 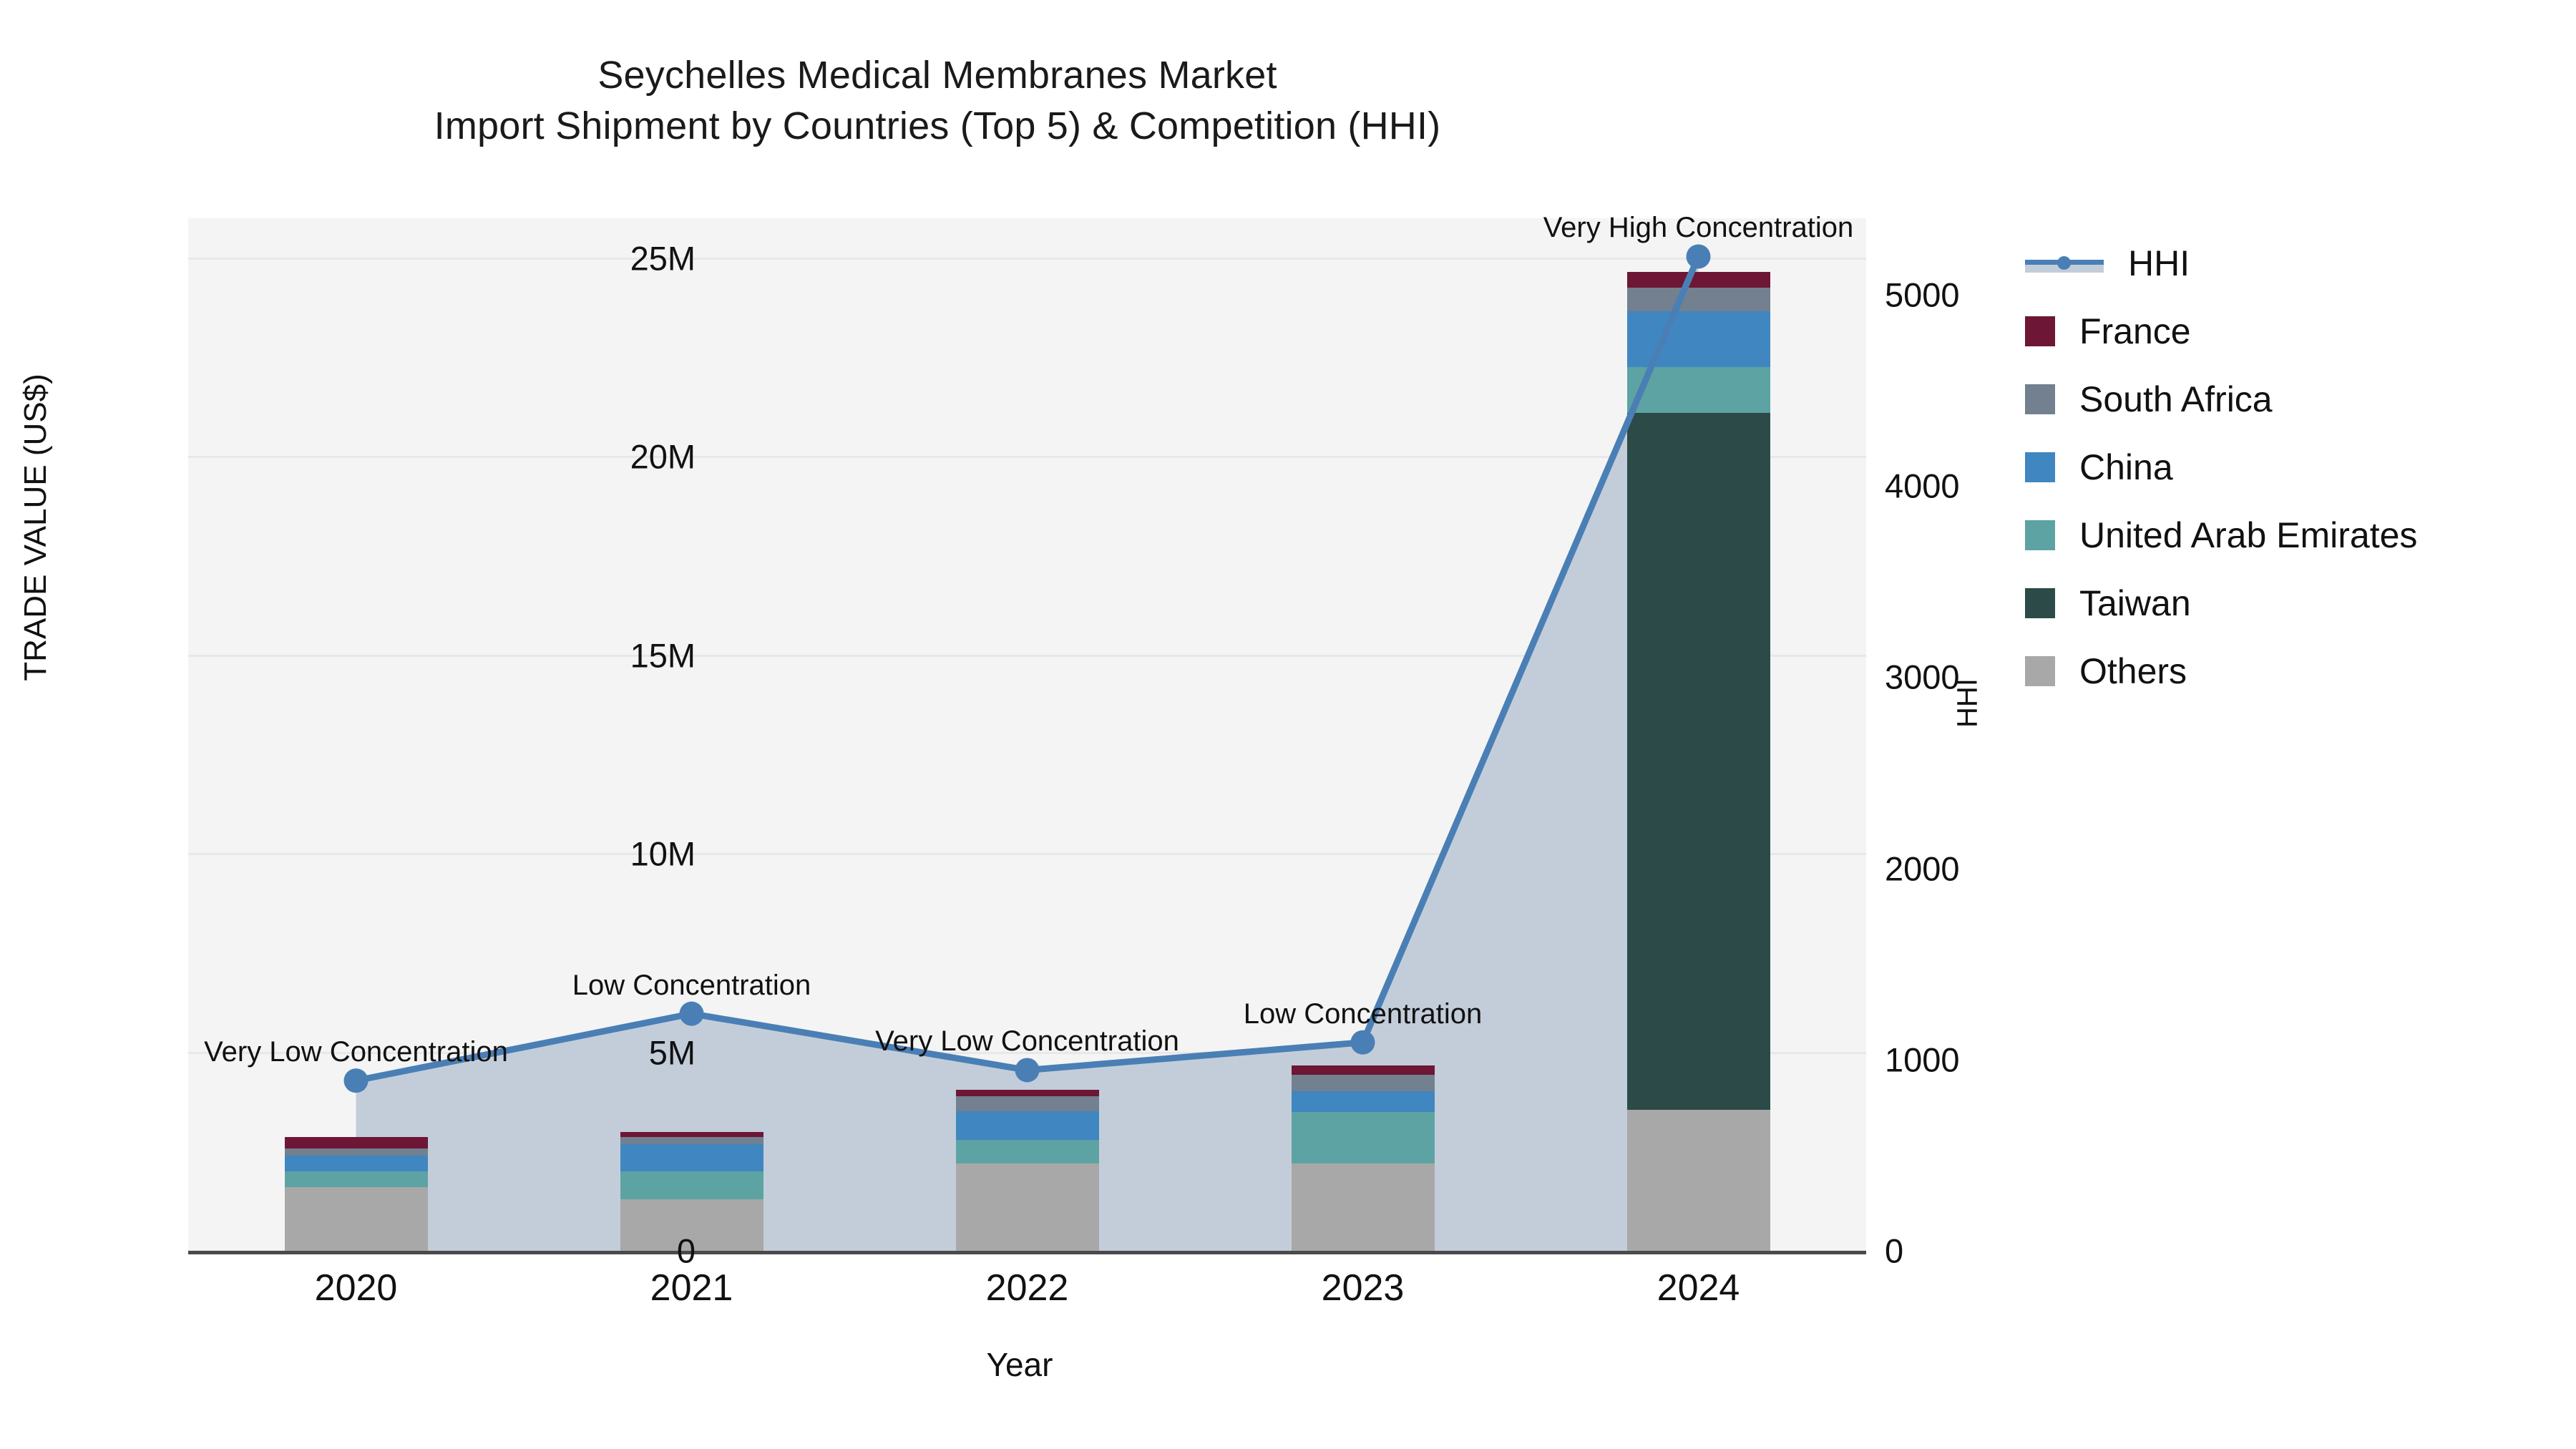 I want to click on y-axis-tick-label: 0, so click(x=686, y=1250).